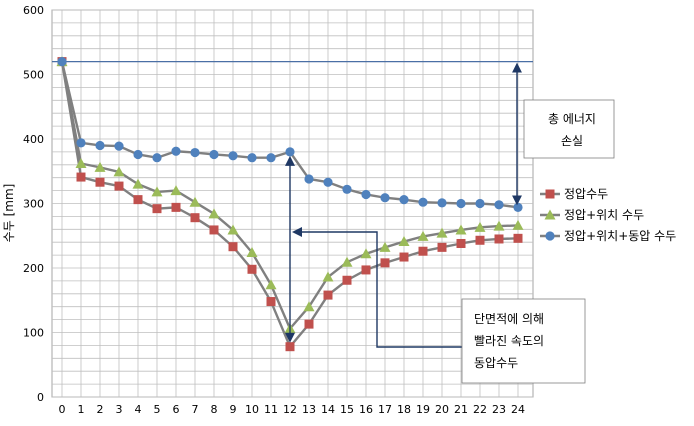 The width and height of the screenshot is (694, 426). Describe the element at coordinates (290, 409) in the screenshot. I see `x-tick-label: 12` at that location.